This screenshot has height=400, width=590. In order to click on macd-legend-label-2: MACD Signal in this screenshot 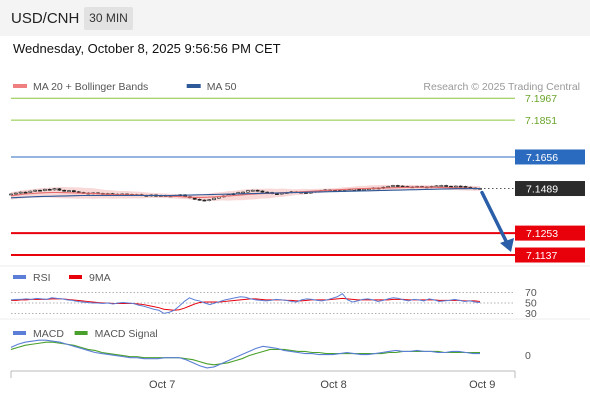, I will do `click(126, 334)`.